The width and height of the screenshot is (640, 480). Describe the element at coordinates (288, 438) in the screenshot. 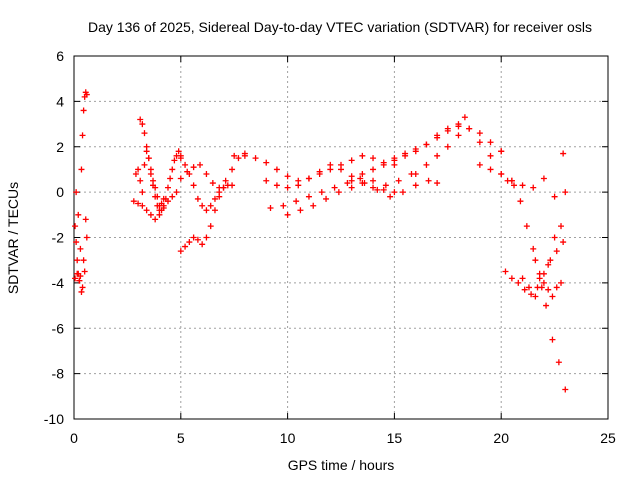

I see `x-tick-label: 10` at that location.